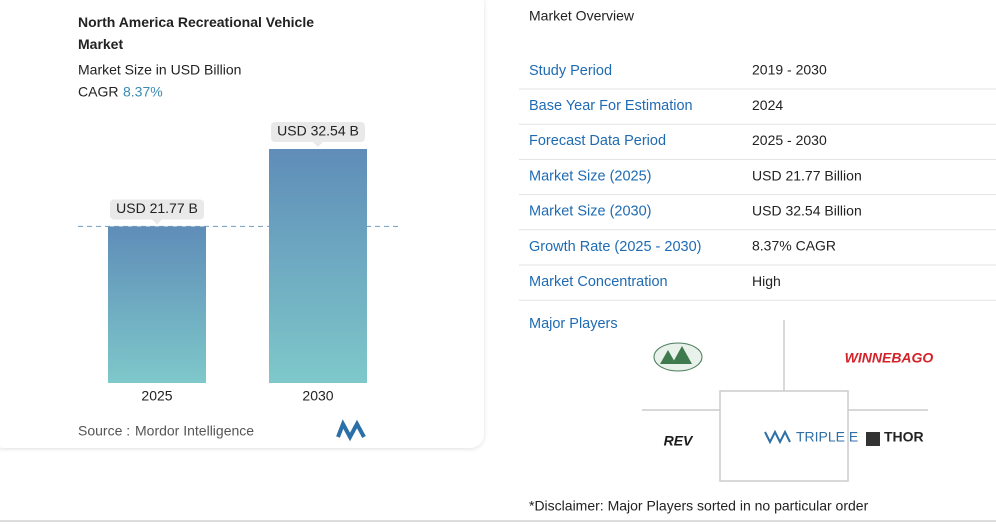  I want to click on row-label: Market Concentration, so click(598, 282).